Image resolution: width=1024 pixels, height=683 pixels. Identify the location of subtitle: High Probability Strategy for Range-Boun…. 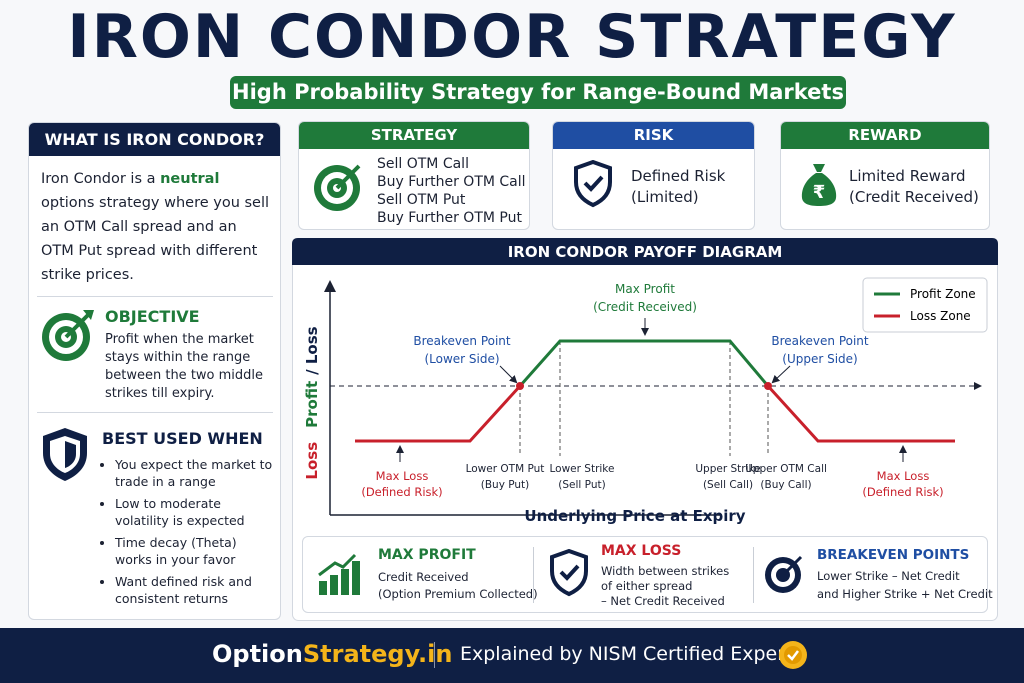
(538, 92).